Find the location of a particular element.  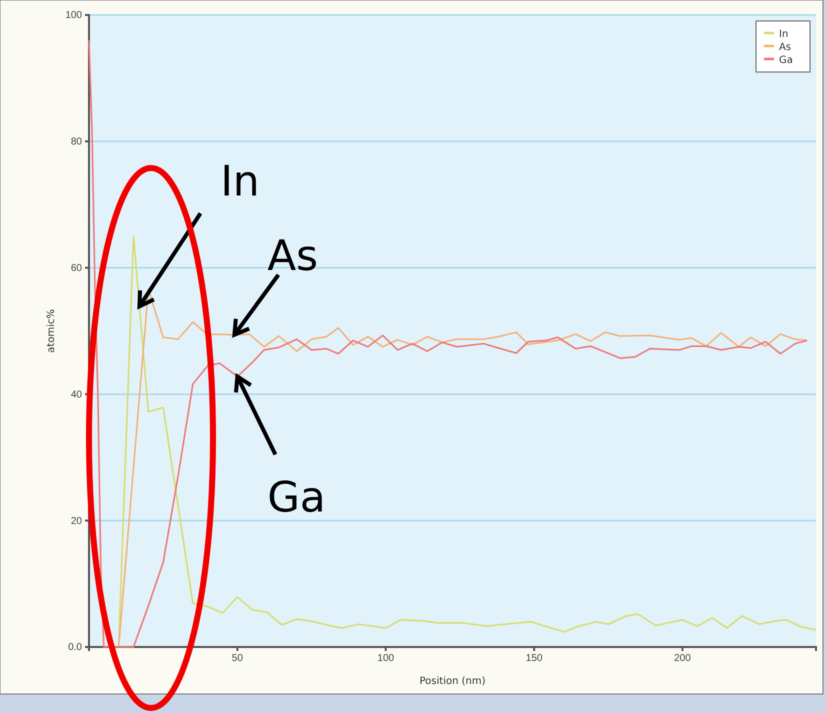

y-axis-title: atomic% is located at coordinates (51, 331).